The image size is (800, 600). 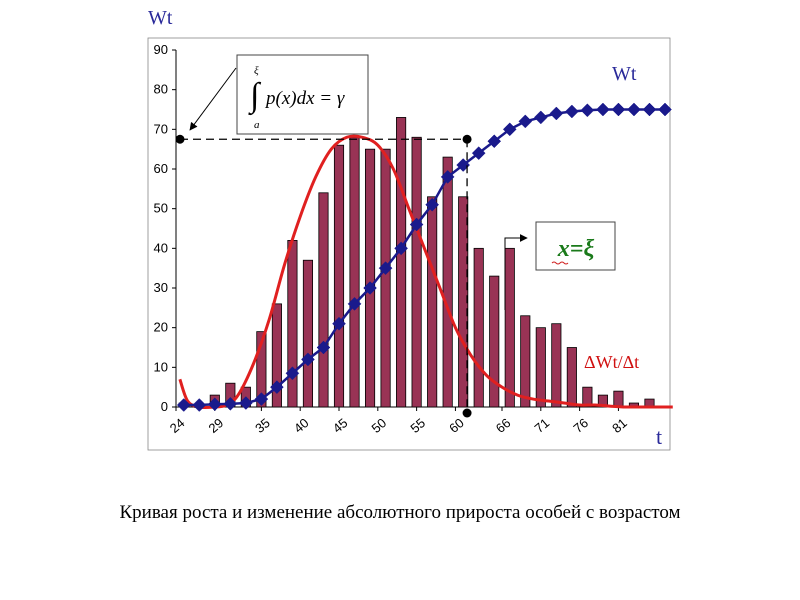 I want to click on integral-box, so click(x=302, y=94).